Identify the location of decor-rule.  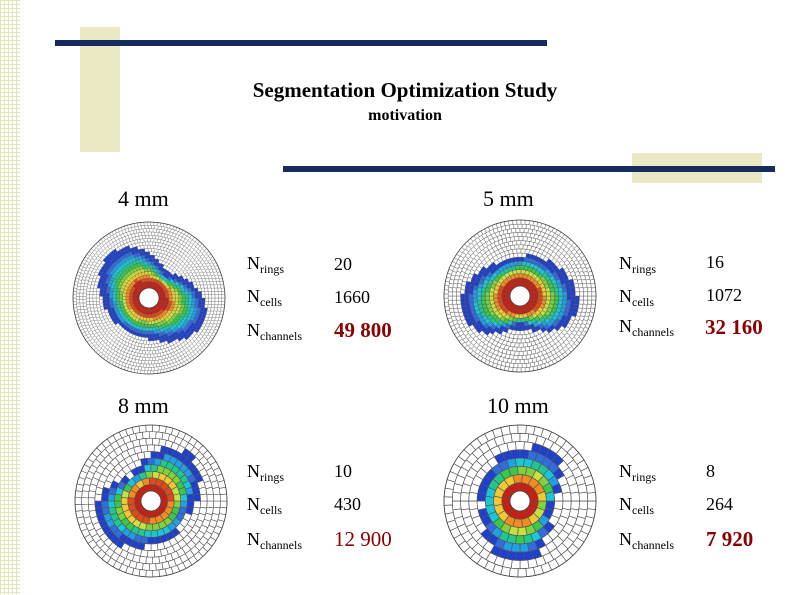
(529, 169).